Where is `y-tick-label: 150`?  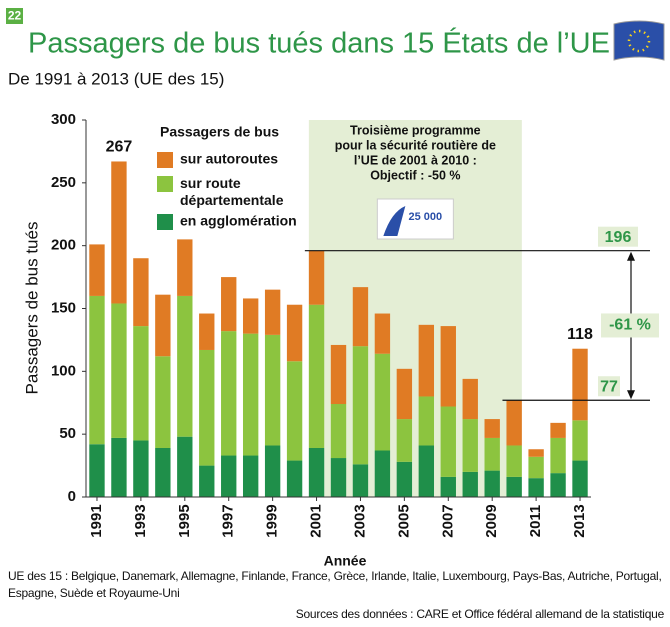 y-tick-label: 150 is located at coordinates (63, 307).